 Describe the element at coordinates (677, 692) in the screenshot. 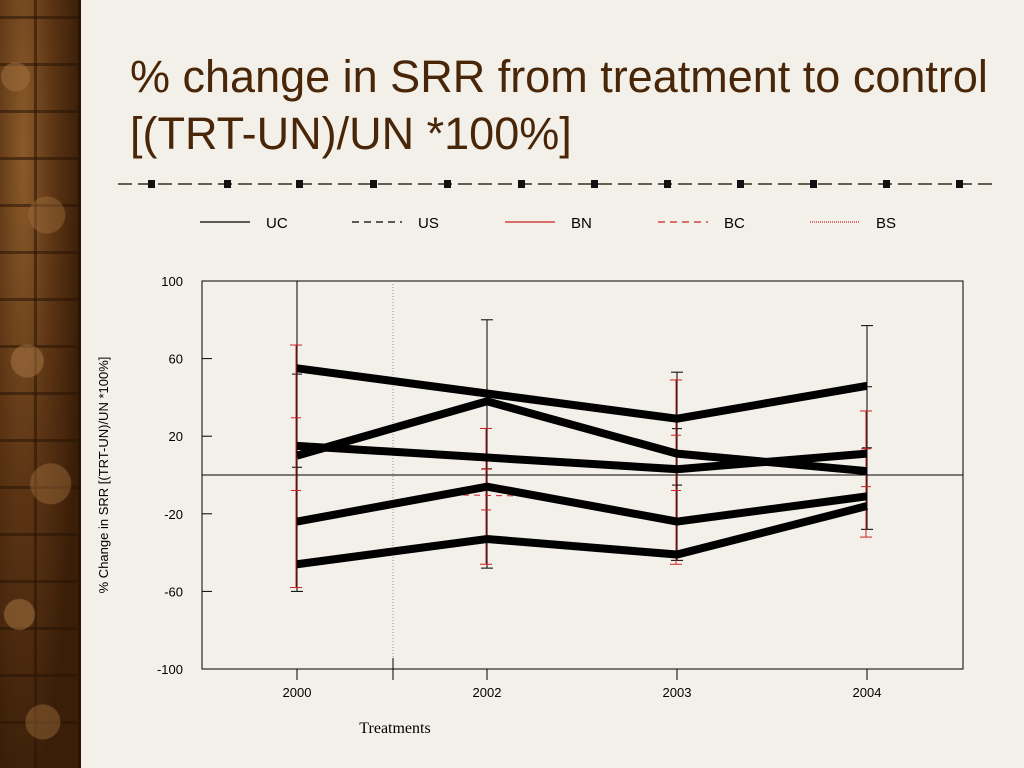

I see `x-tick-label: 2003` at that location.